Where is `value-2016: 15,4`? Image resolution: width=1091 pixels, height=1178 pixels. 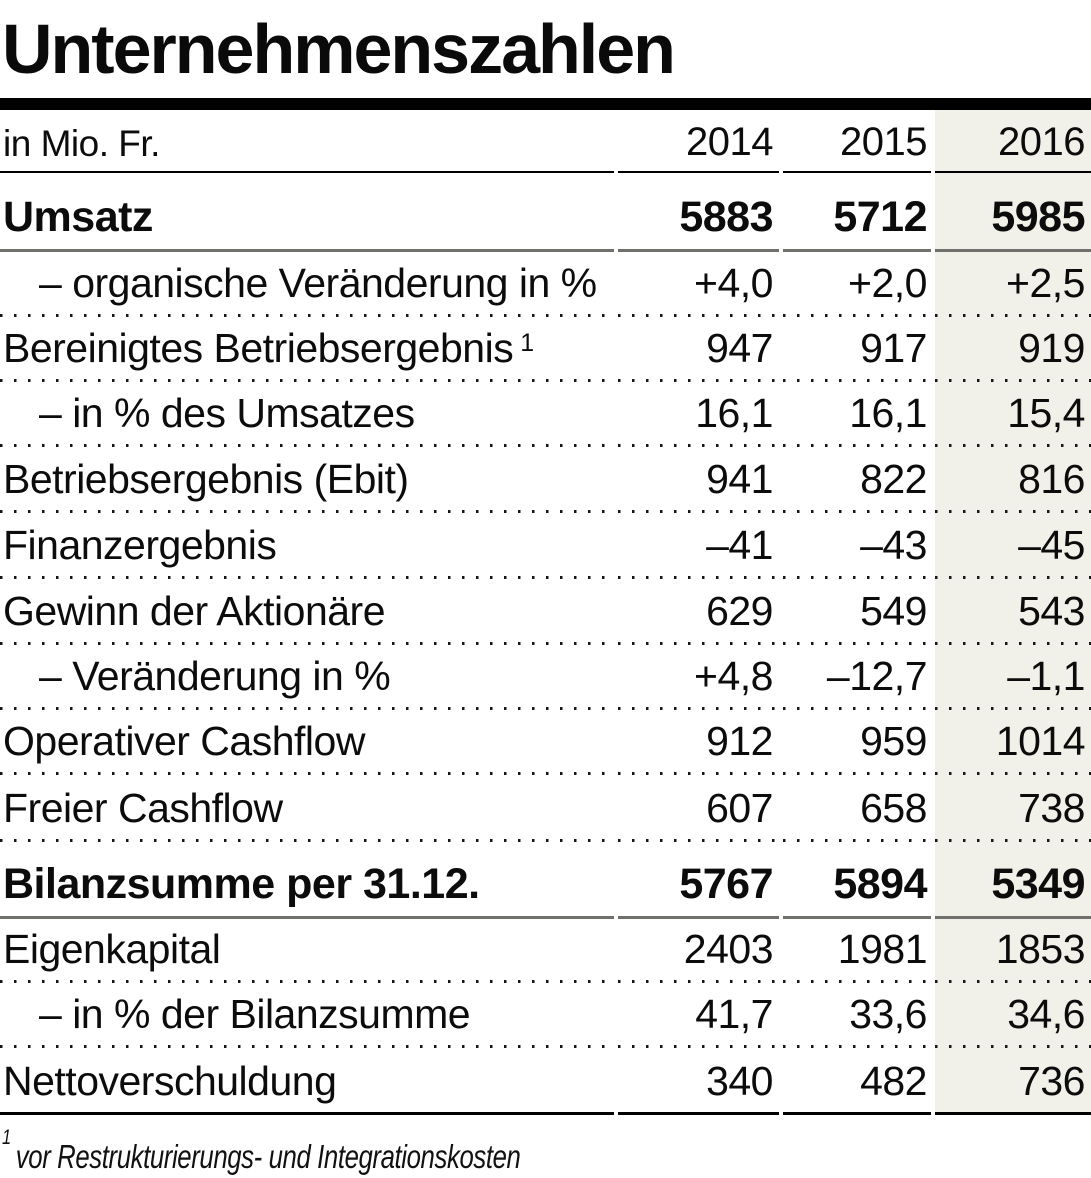
value-2016: 15,4 is located at coordinates (1013, 414).